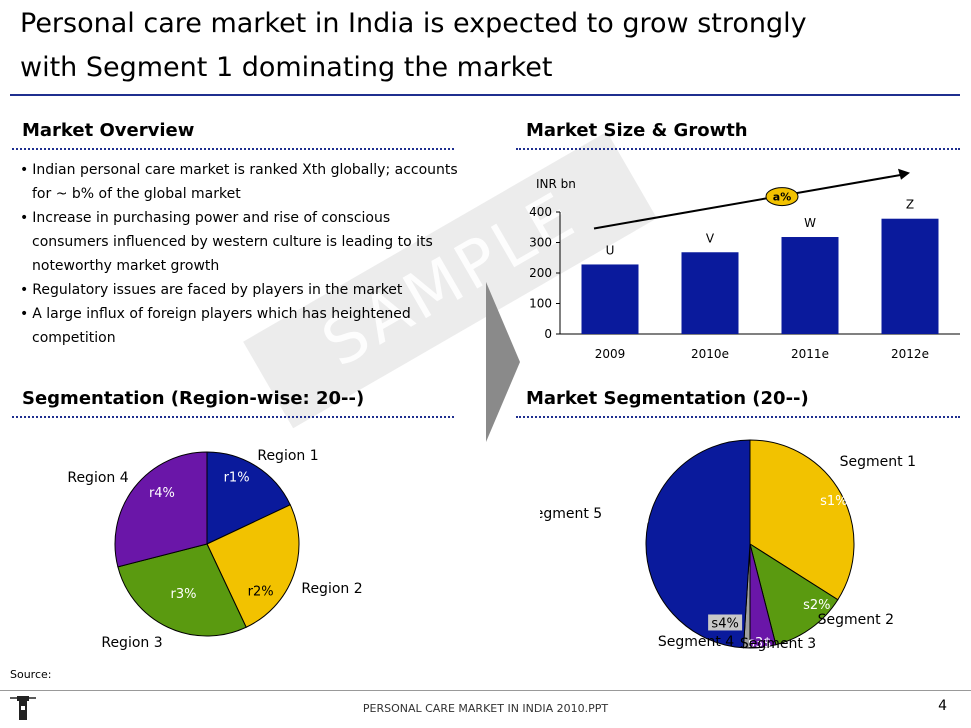  I want to click on pie-slice-label: s5%, so click(635, 520).